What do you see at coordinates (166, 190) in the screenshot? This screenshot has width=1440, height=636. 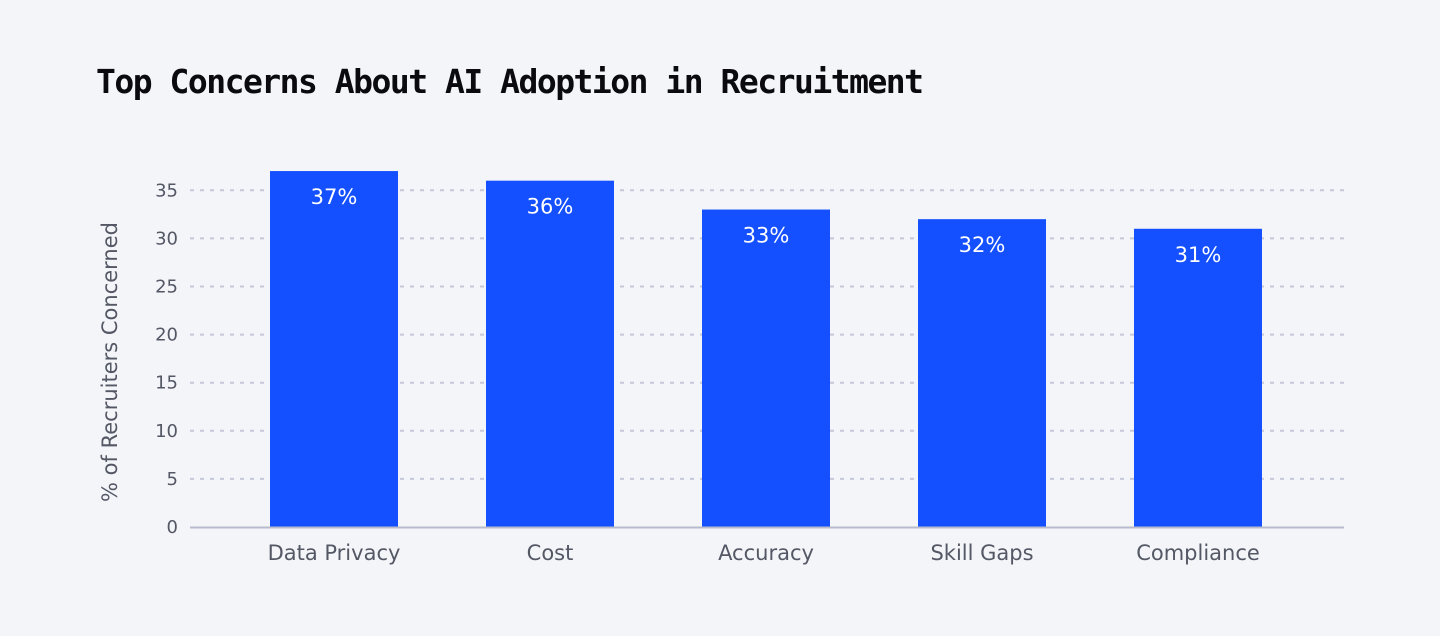 I see `y-tick-label: 35` at bounding box center [166, 190].